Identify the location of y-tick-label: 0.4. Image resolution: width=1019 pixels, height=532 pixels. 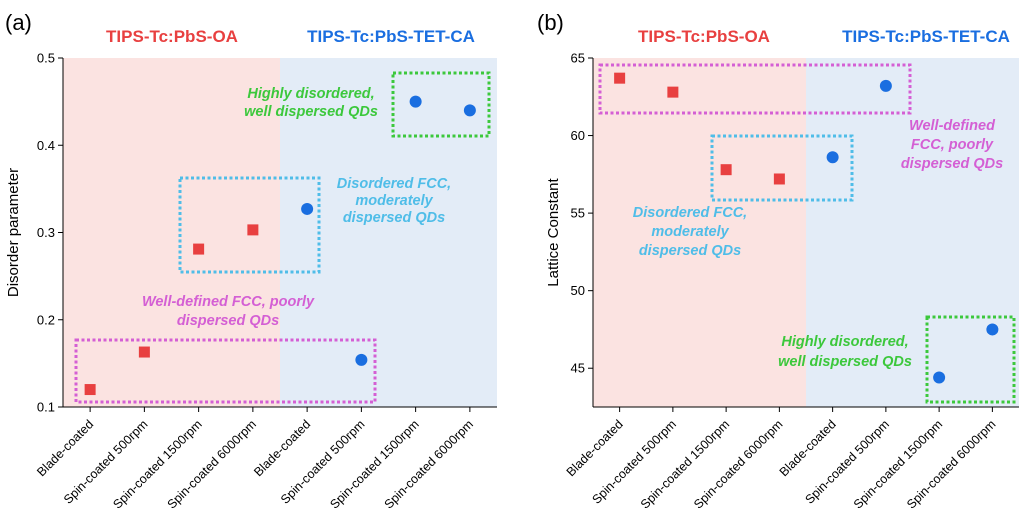
(46, 145).